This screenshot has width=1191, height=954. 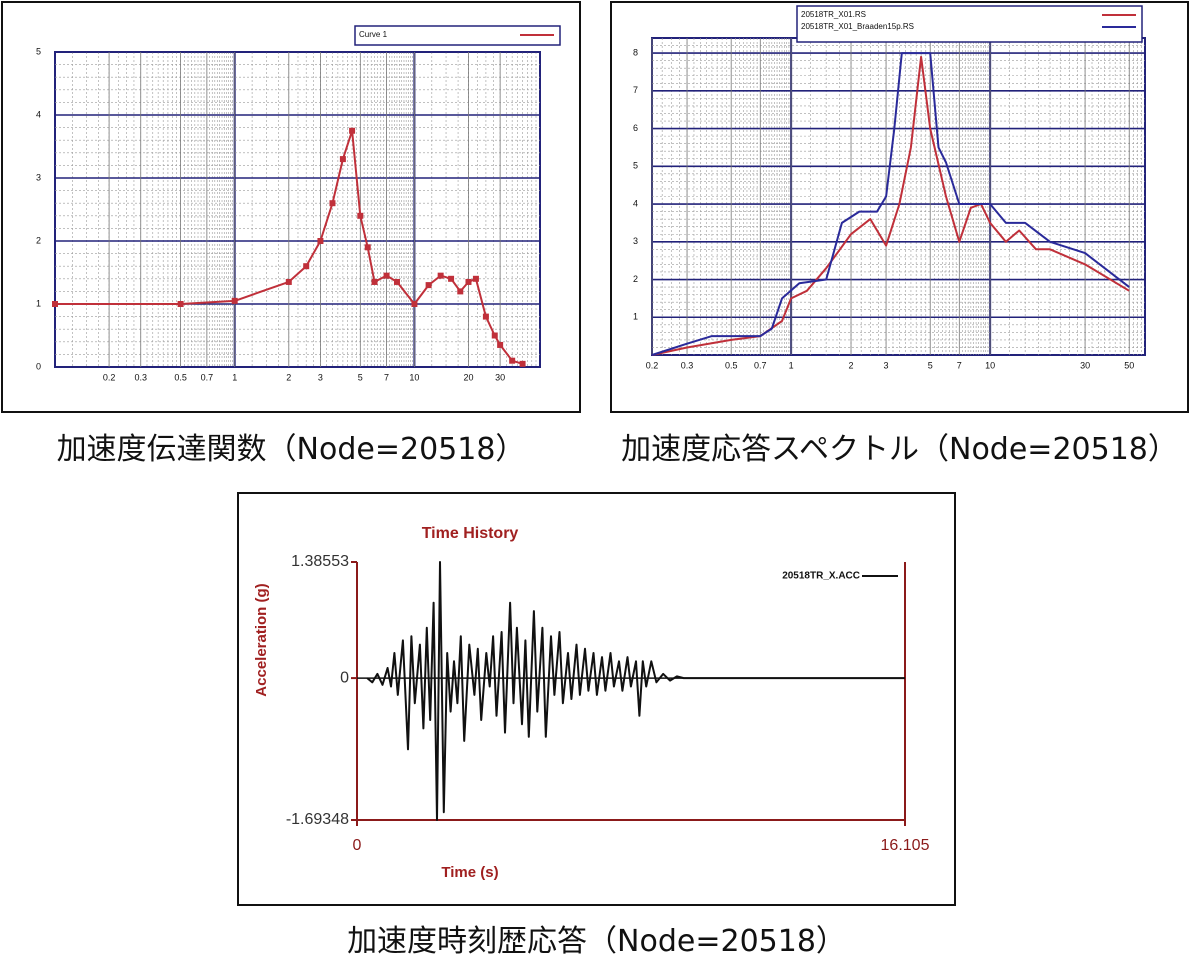 What do you see at coordinates (261, 639) in the screenshot?
I see `y-axis-label: Acceleration (g)` at bounding box center [261, 639].